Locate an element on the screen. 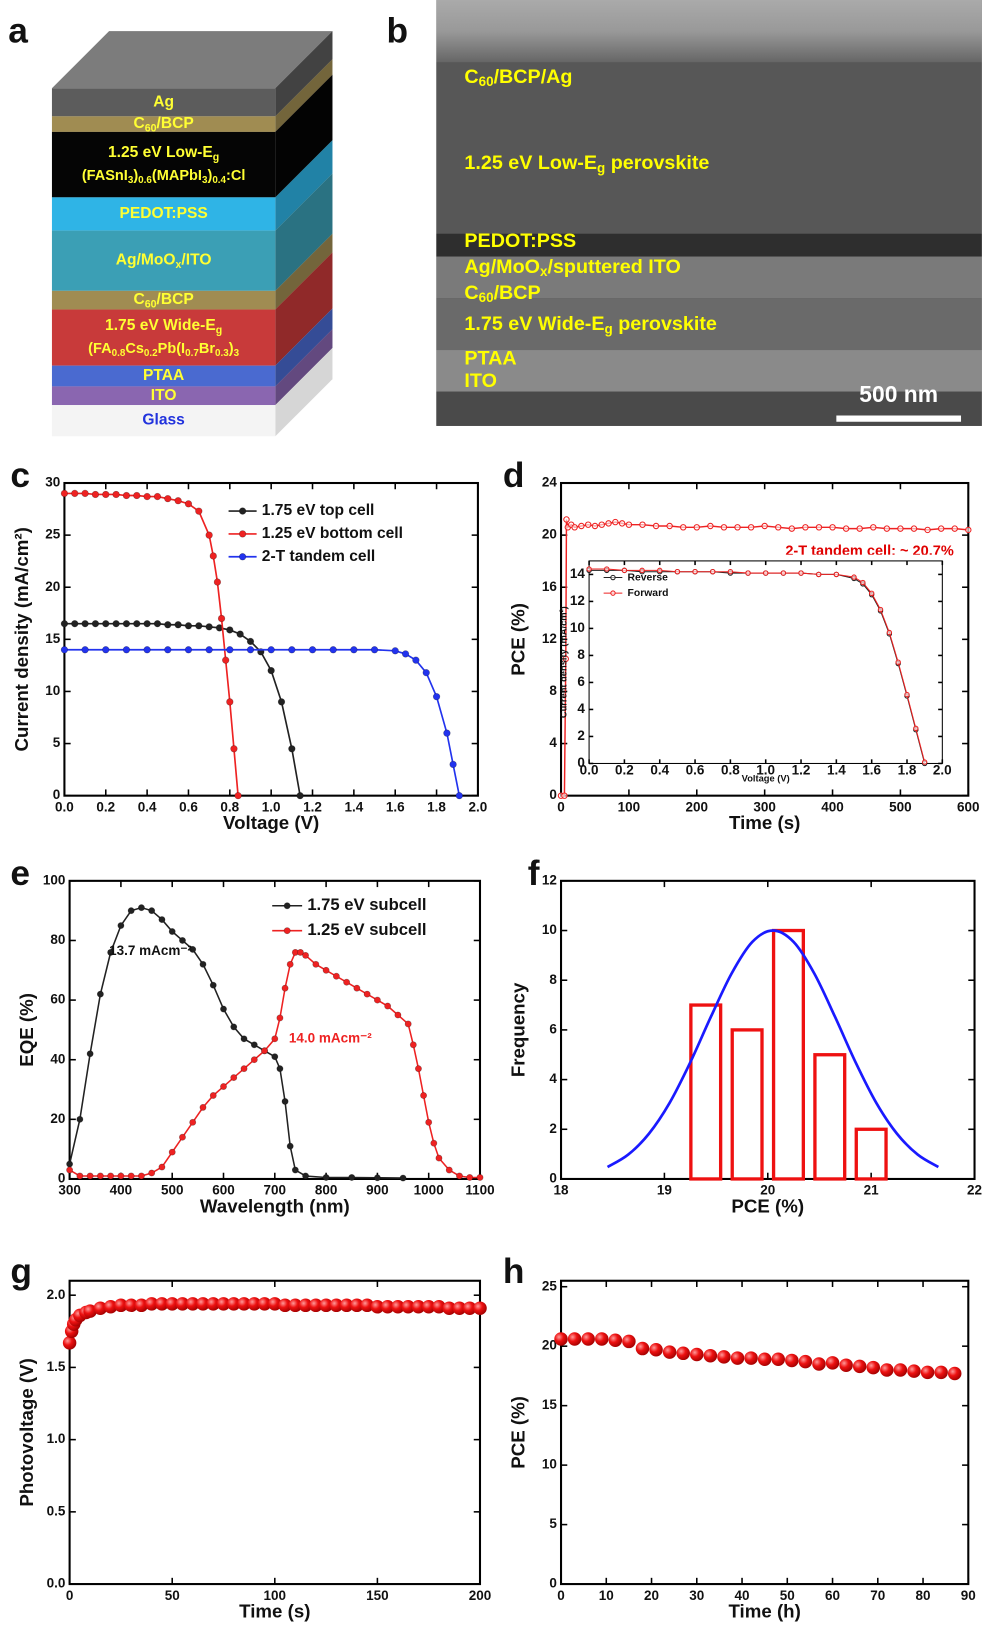 The image size is (987, 1636). label-part: 1.75 eV Wide-E is located at coordinates (160, 325).